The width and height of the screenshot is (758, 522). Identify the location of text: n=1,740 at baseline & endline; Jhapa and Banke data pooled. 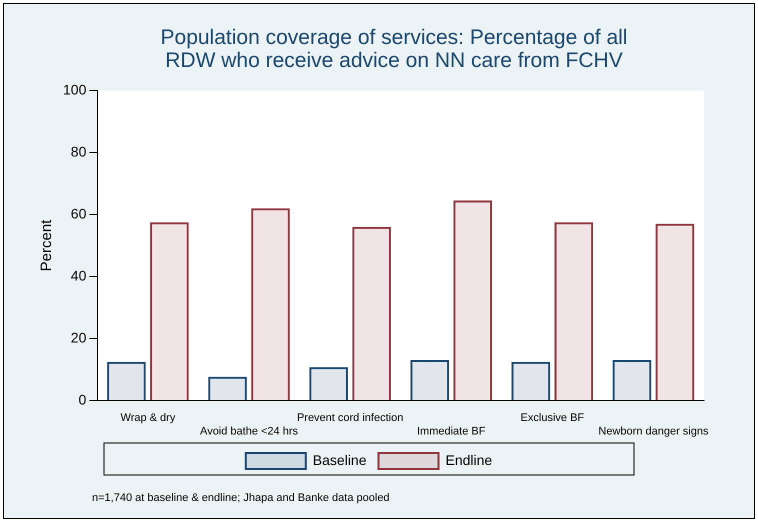
(241, 498).